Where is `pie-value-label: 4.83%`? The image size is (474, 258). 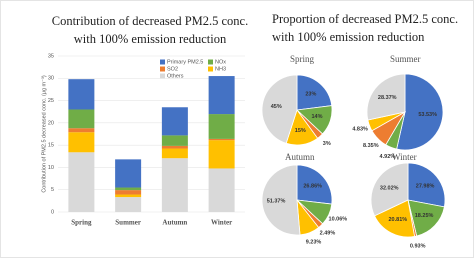 pie-value-label: 4.83% is located at coordinates (360, 130).